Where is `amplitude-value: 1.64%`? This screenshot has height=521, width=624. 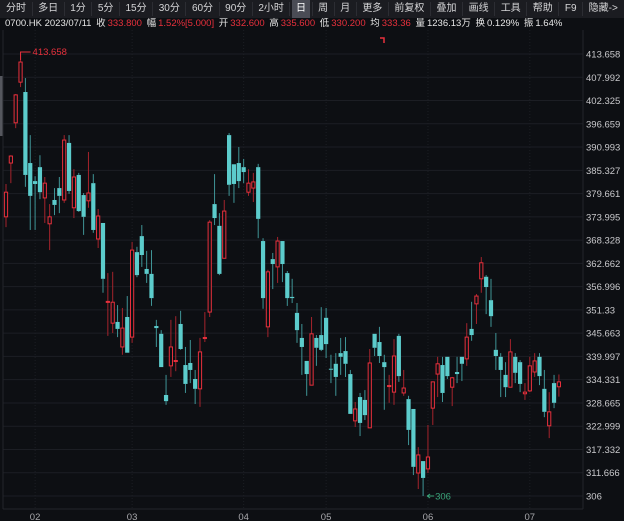
amplitude-value: 1.64% is located at coordinates (549, 23).